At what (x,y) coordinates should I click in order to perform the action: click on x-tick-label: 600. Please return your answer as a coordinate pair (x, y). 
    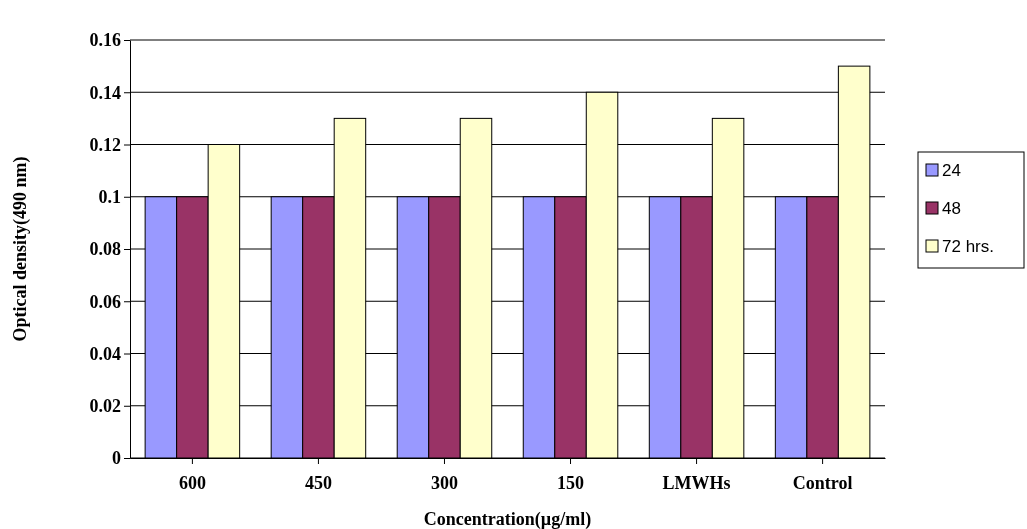
    Looking at the image, I should click on (192, 482).